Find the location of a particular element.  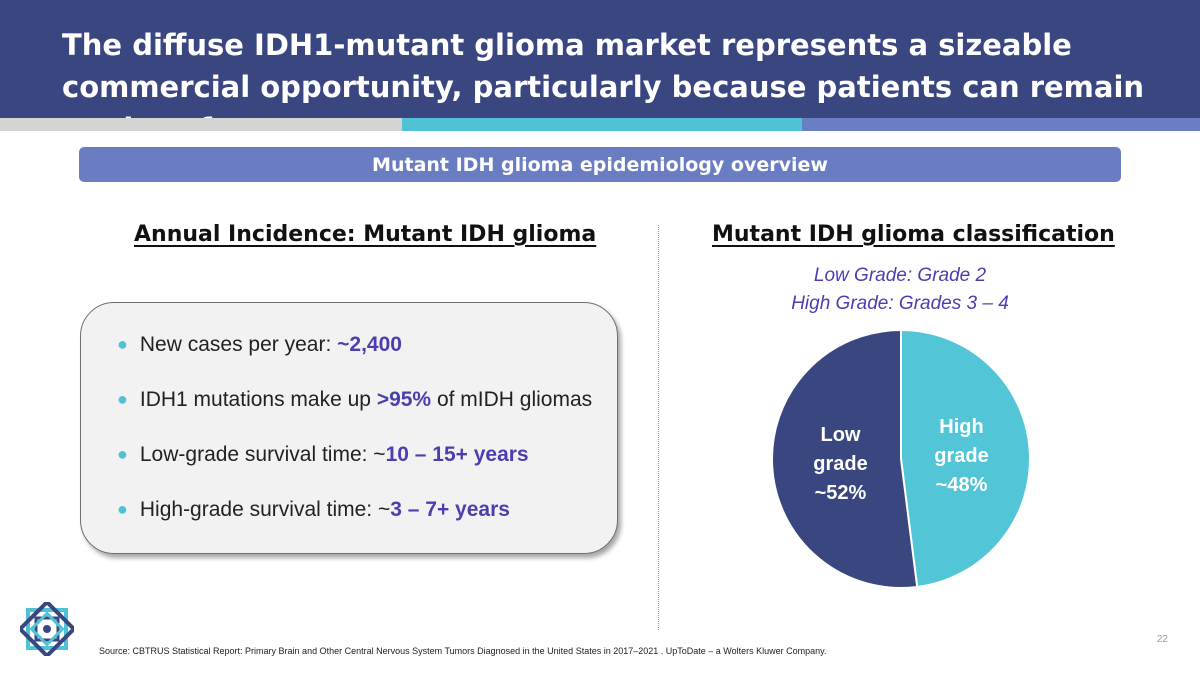

stat-value: 3 – 7+ years is located at coordinates (450, 509).